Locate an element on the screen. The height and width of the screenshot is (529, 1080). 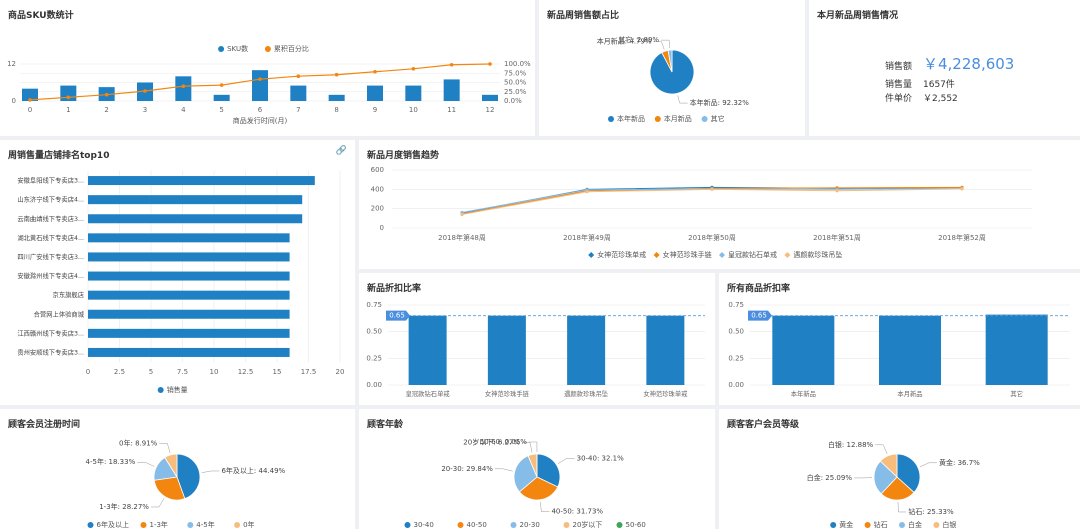
share-slice-label: 本月新品: 4.79% is located at coordinates (624, 41).